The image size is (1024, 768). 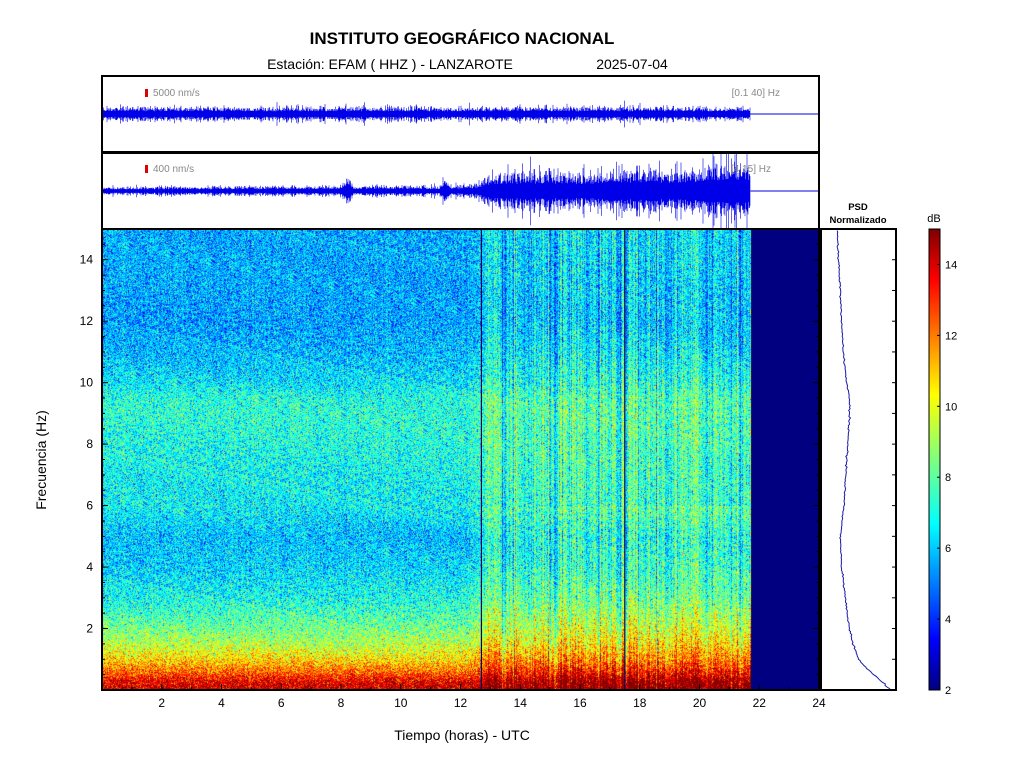 I want to click on x-tick-label-12: 12, so click(x=461, y=703).